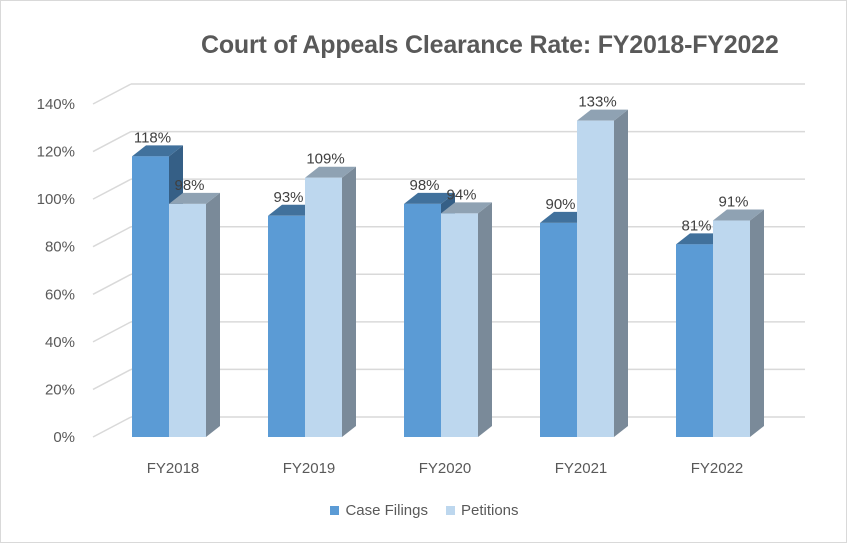 Image resolution: width=847 pixels, height=544 pixels. What do you see at coordinates (386, 510) in the screenshot?
I see `legend-label: Case Filings` at bounding box center [386, 510].